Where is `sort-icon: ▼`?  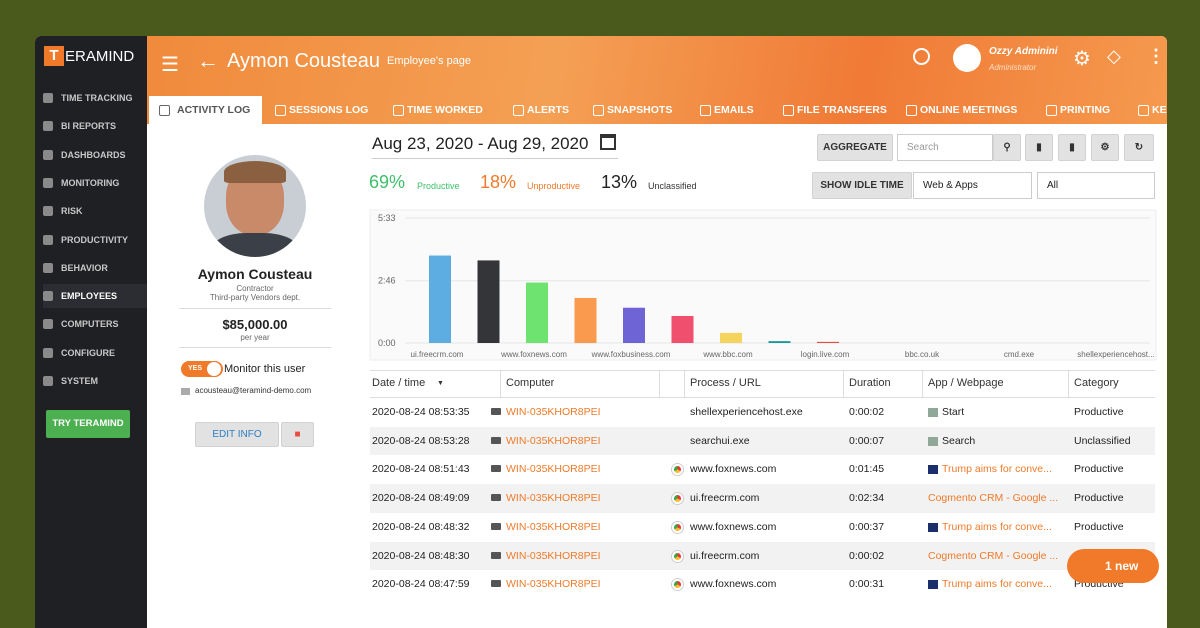 sort-icon: ▼ is located at coordinates (440, 383).